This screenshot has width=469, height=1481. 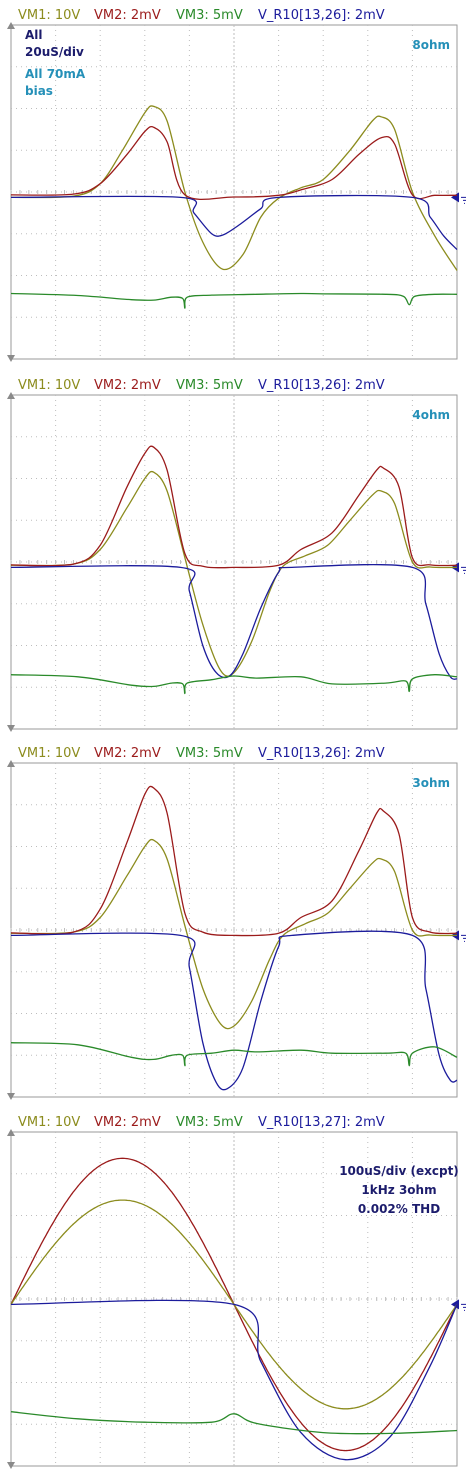 I want to click on legend-entry: V_R10[13,27]: 2mV, so click(x=321, y=1122).